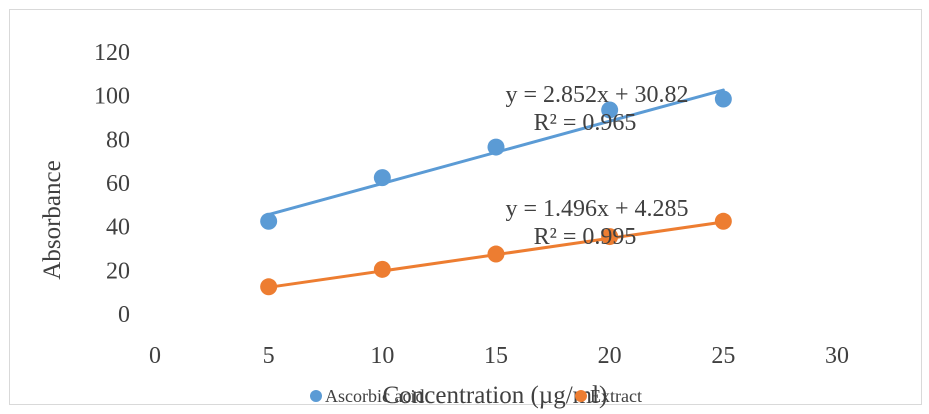 Image resolution: width=929 pixels, height=414 pixels. I want to click on y-tick-label: 0, so click(124, 315).